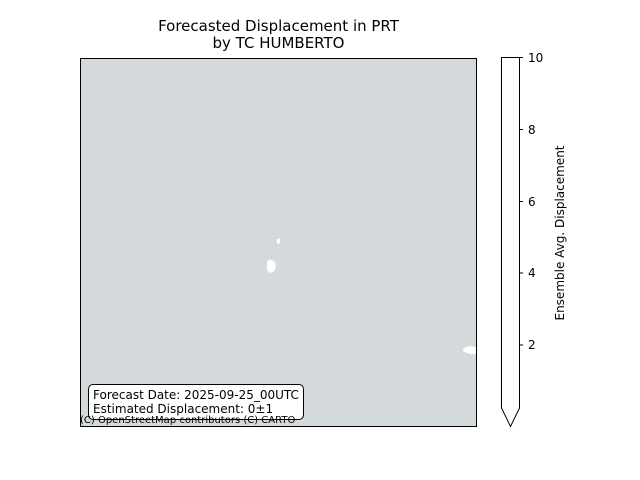 This screenshot has width=640, height=480. What do you see at coordinates (183, 409) in the screenshot?
I see `estimated-displacement-text: Estimated Displacement: 0±1` at bounding box center [183, 409].